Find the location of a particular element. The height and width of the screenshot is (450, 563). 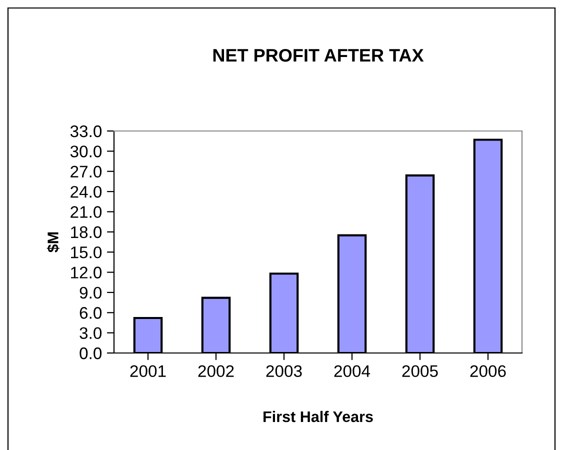

y-tick-label: 18.0 is located at coordinates (86, 232).